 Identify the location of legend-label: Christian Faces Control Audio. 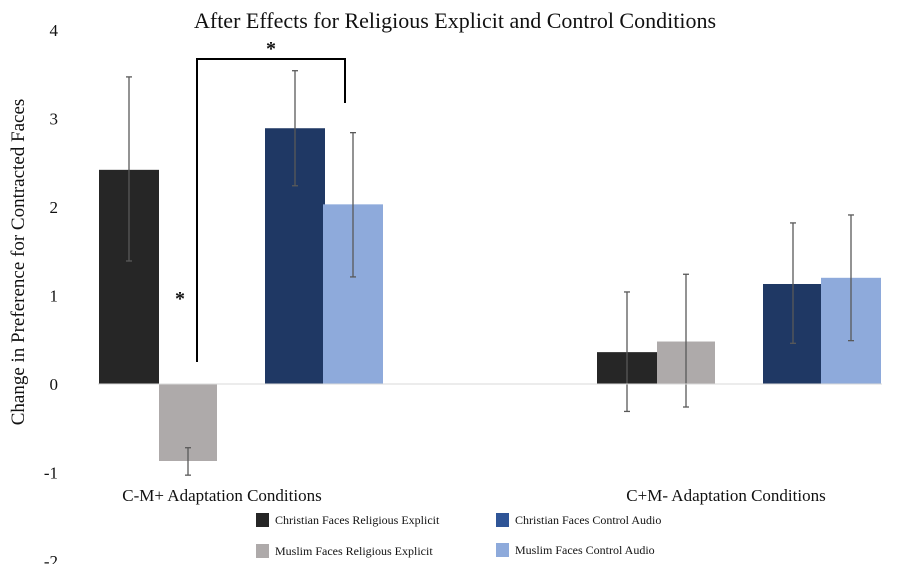
(588, 520).